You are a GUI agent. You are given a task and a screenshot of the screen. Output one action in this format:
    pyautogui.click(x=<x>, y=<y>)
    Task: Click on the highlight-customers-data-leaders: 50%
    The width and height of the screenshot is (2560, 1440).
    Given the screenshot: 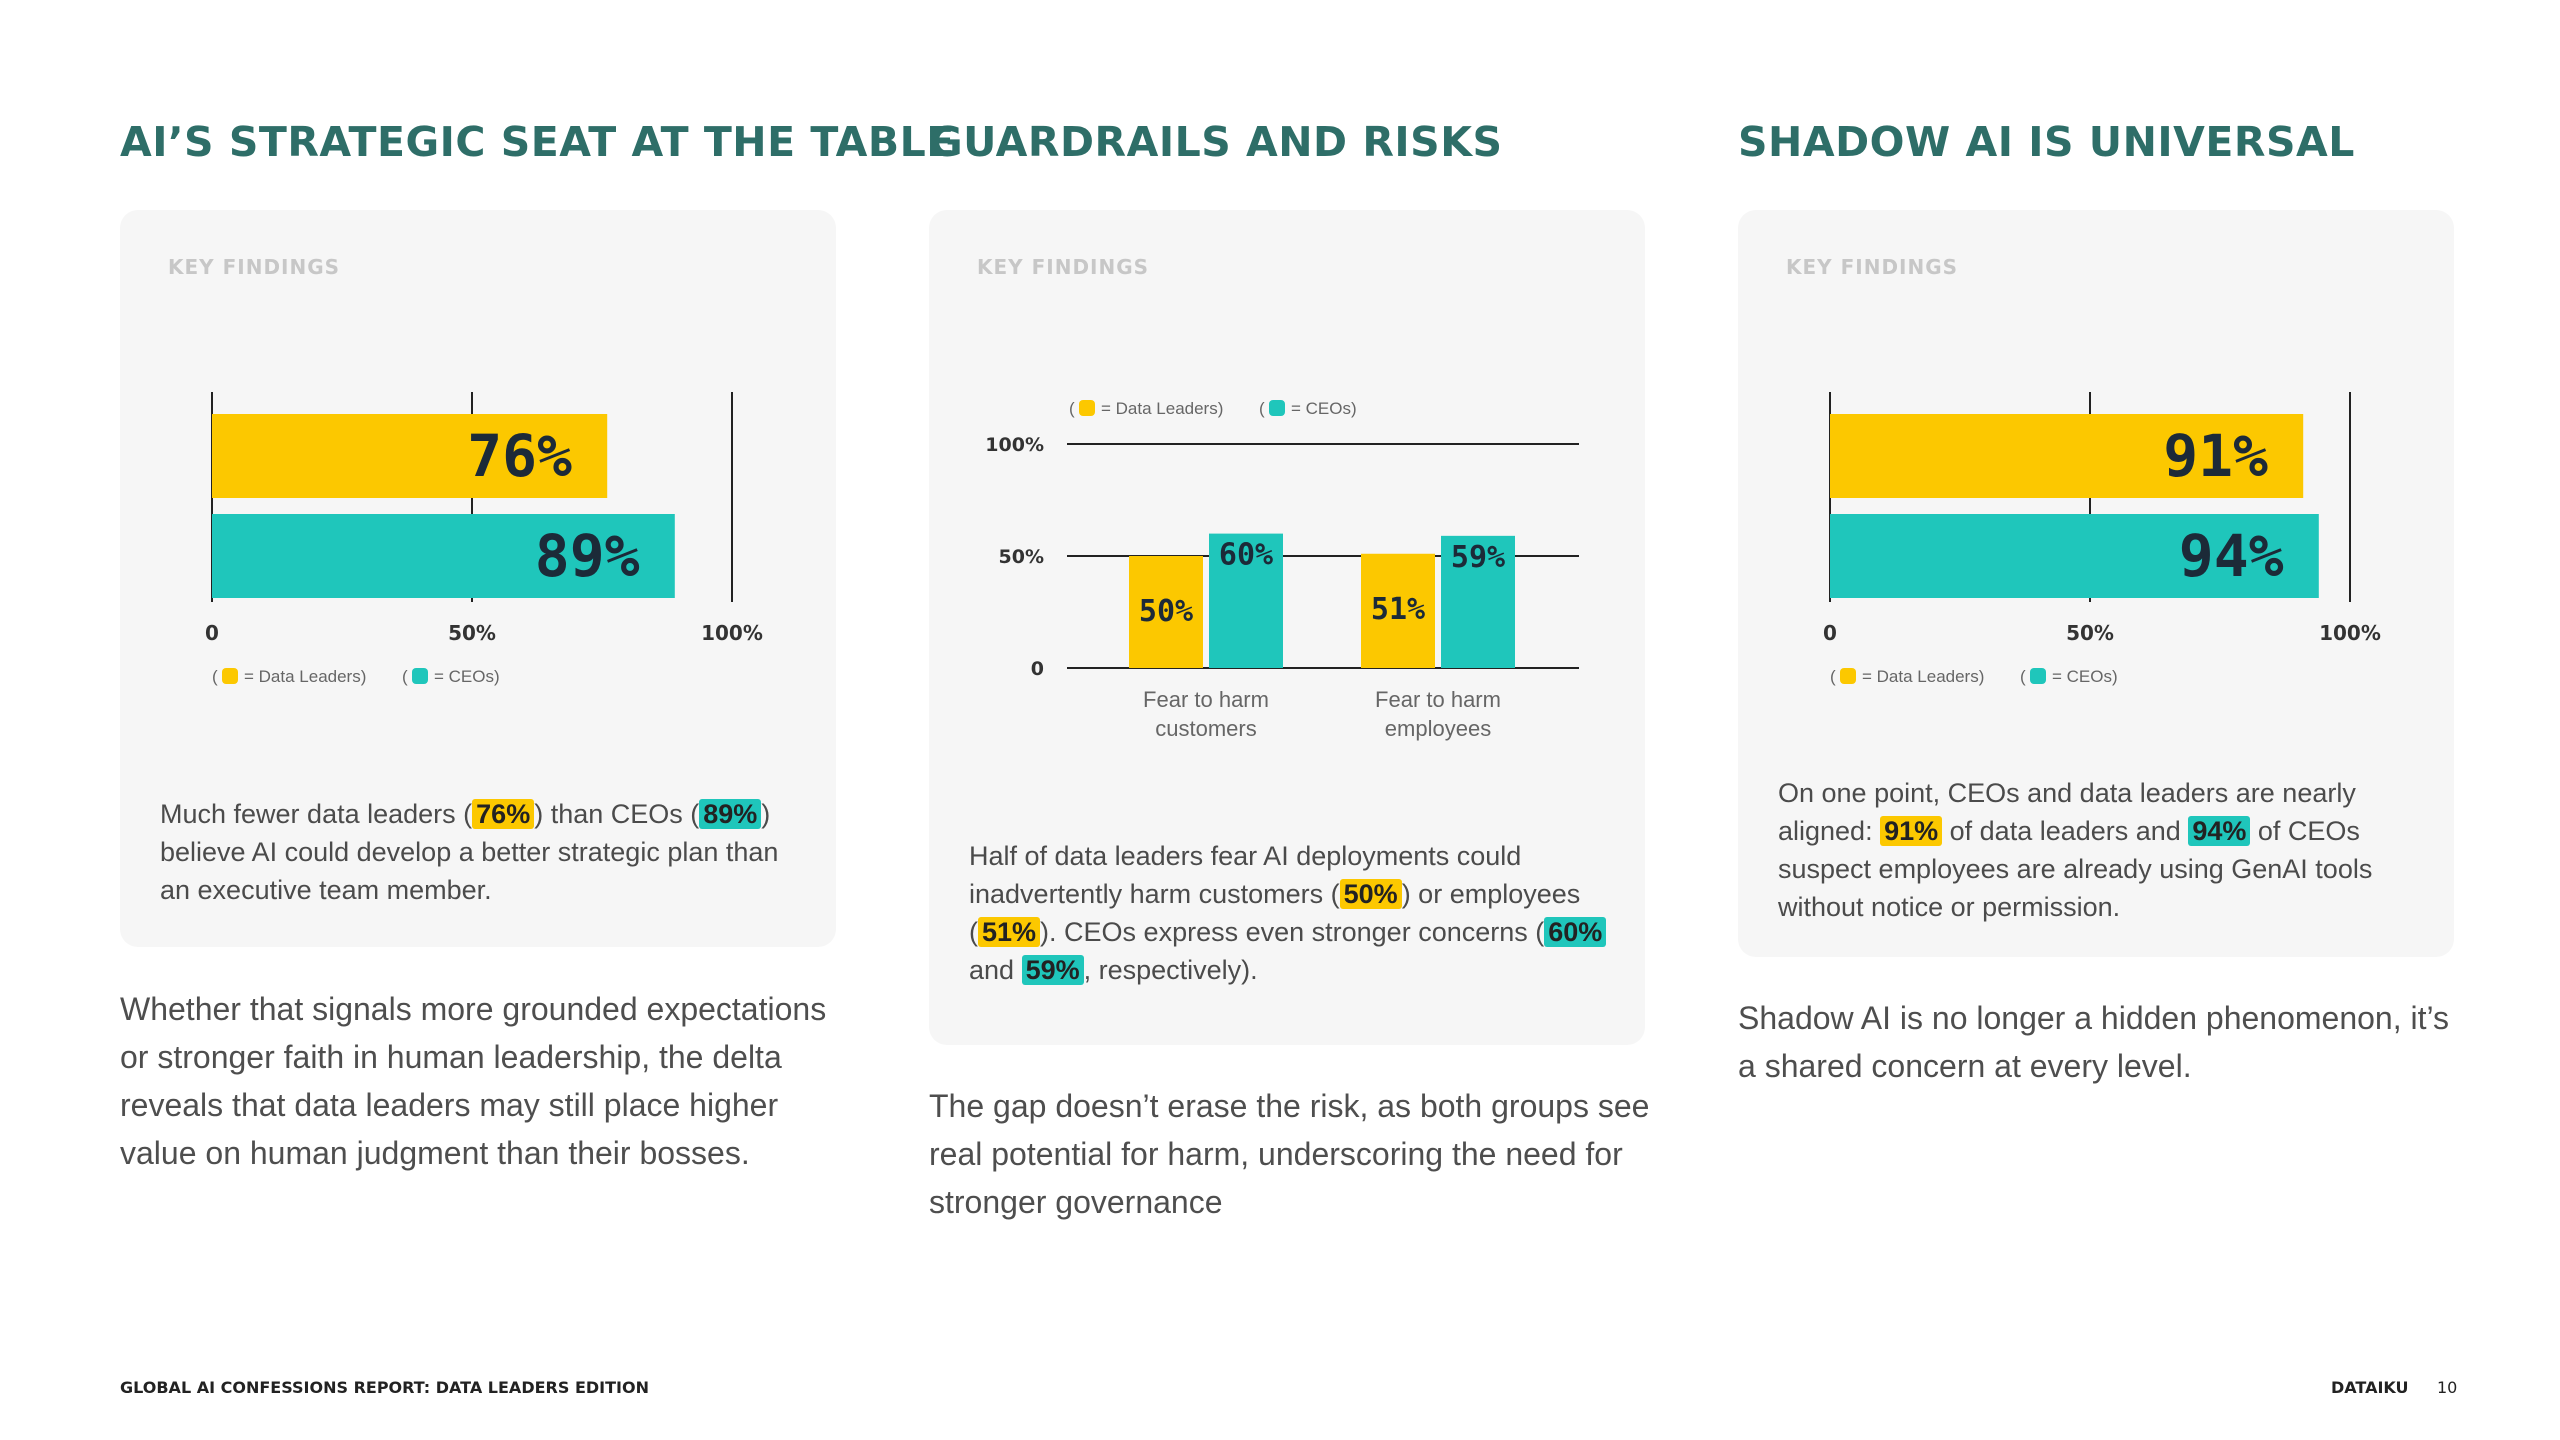 What is the action you would take?
    pyautogui.click(x=1370, y=894)
    